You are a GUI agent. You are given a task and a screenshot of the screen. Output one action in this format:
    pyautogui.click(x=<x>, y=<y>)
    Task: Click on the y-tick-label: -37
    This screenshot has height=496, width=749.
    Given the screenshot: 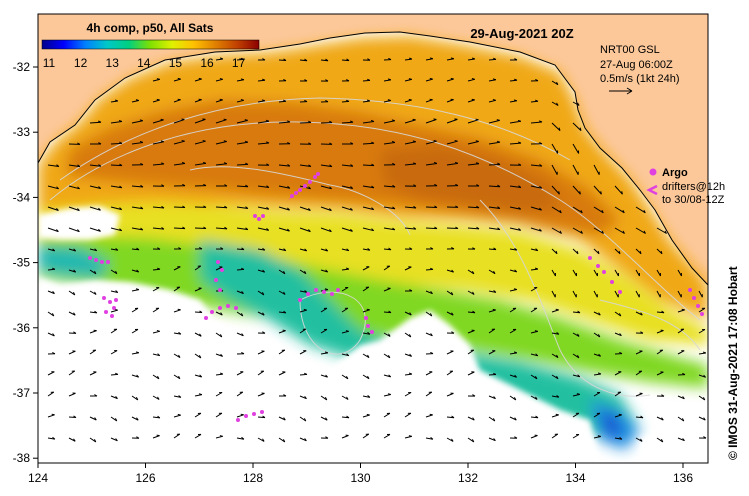 What is the action you would take?
    pyautogui.click(x=22, y=393)
    